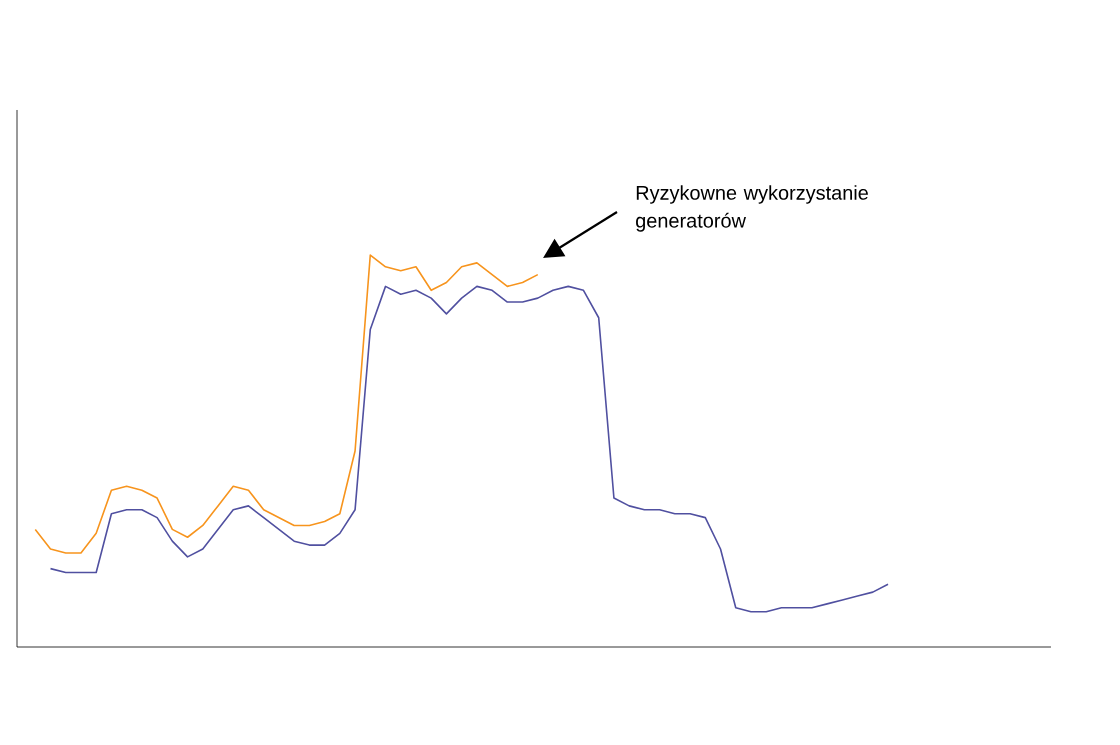  Describe the element at coordinates (752, 208) in the screenshot. I see `text: Ryzykowne wykorzystanie generatorów` at that location.